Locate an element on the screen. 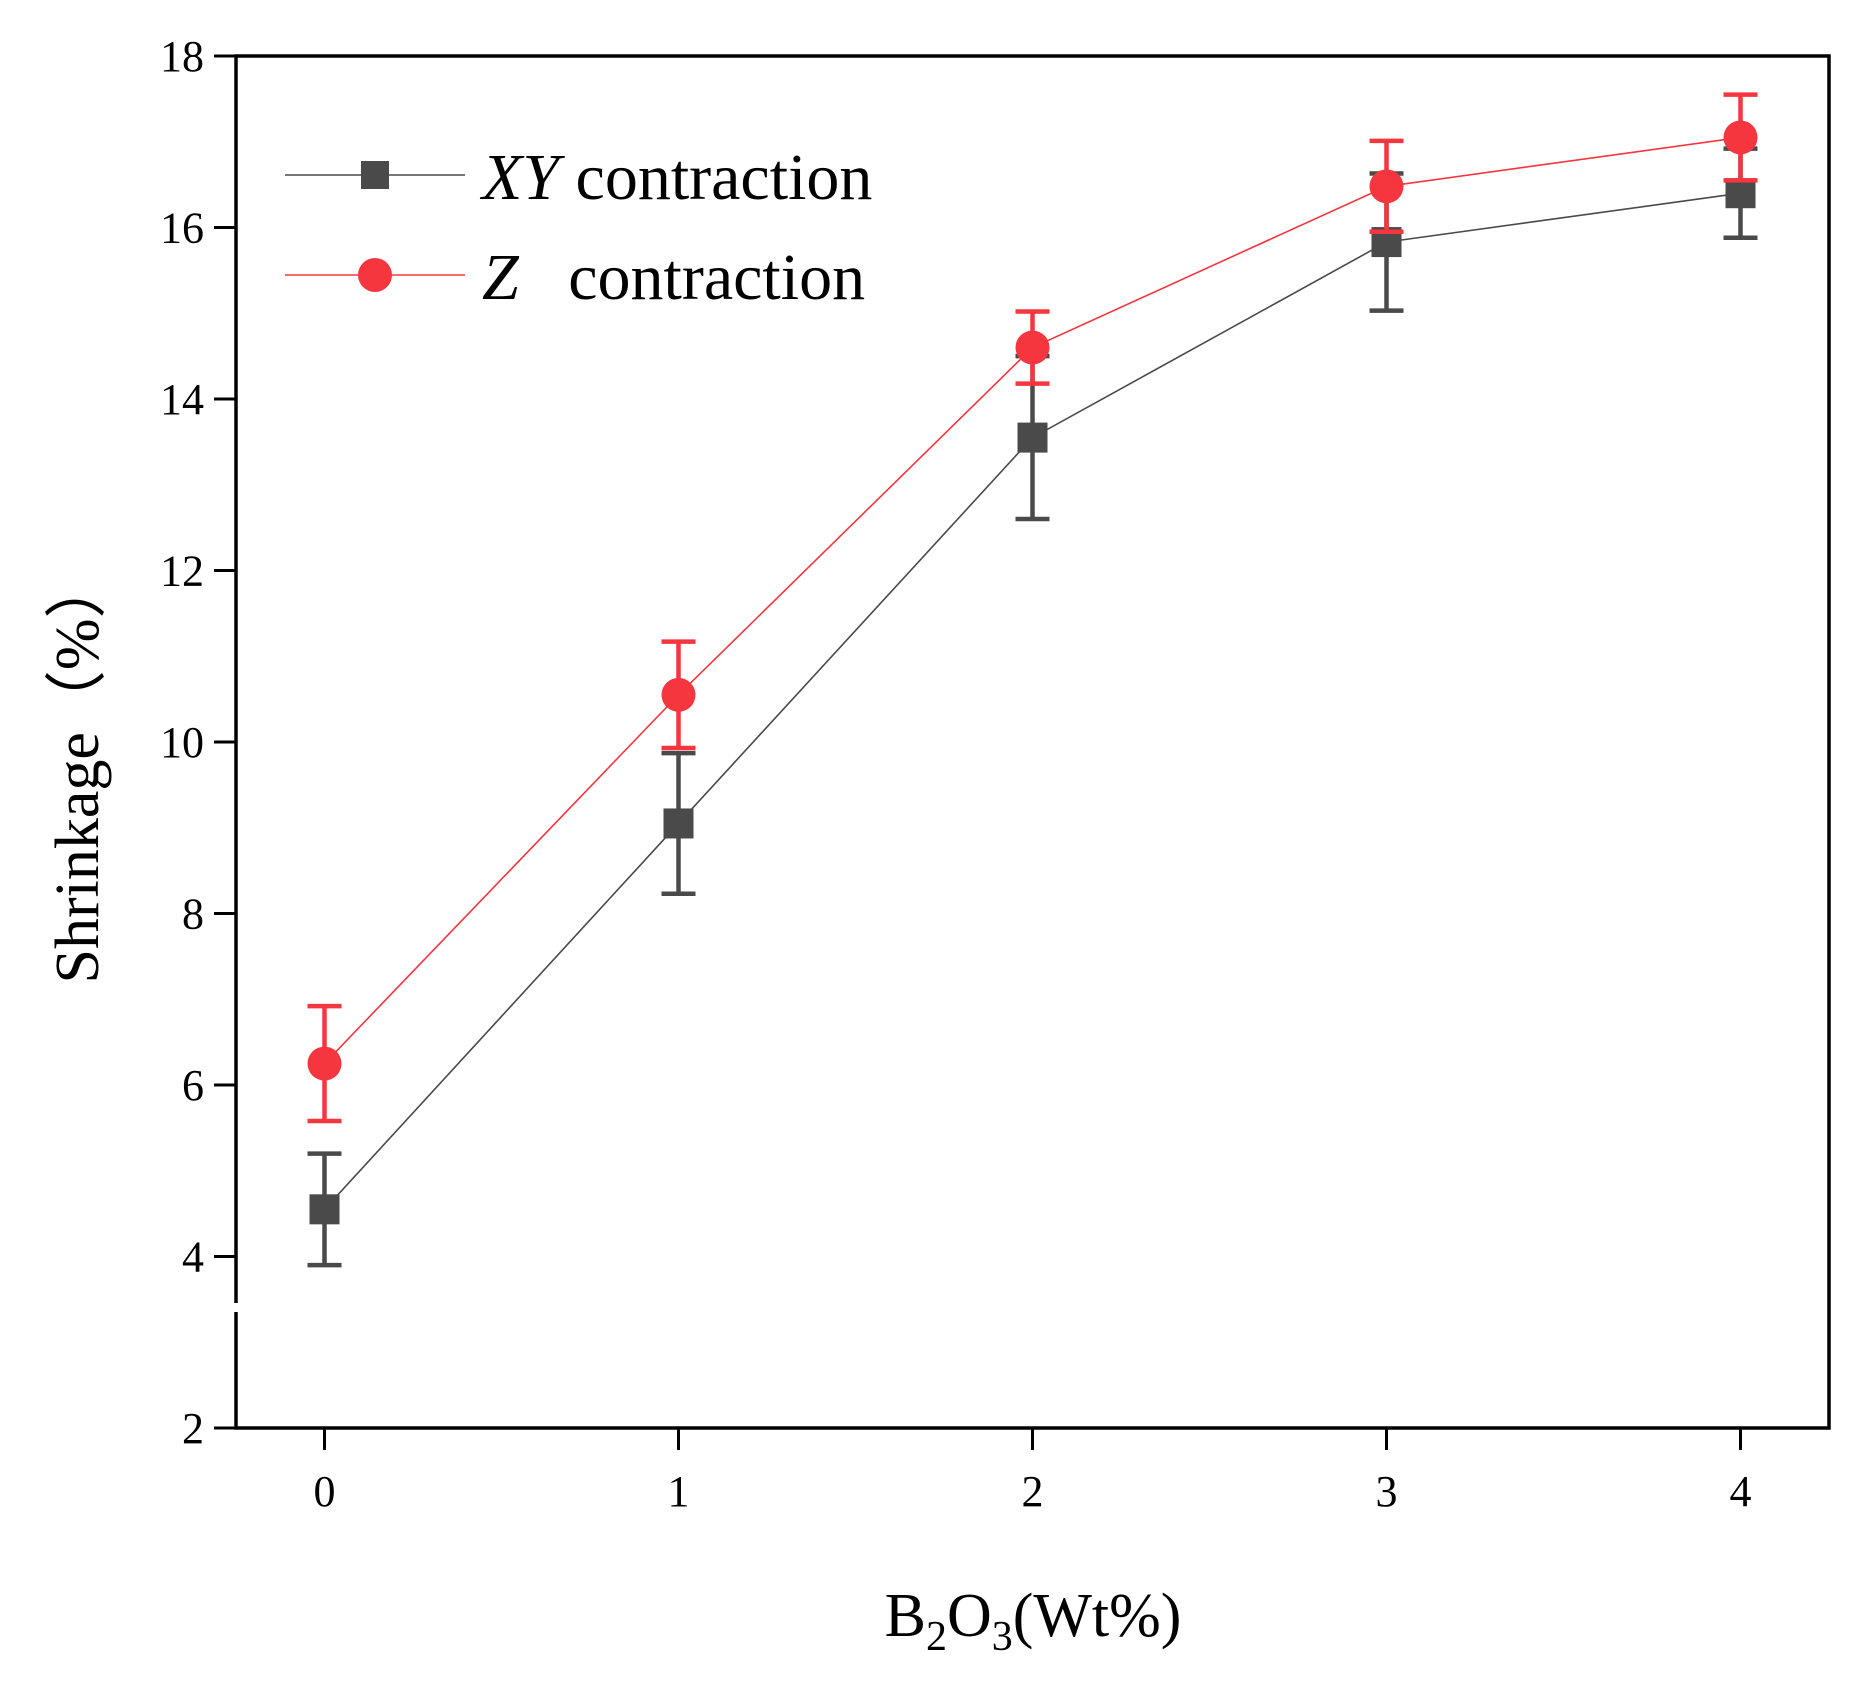 Image resolution: width=1853 pixels, height=1689 pixels. y-tick-label: 8 is located at coordinates (193, 914).